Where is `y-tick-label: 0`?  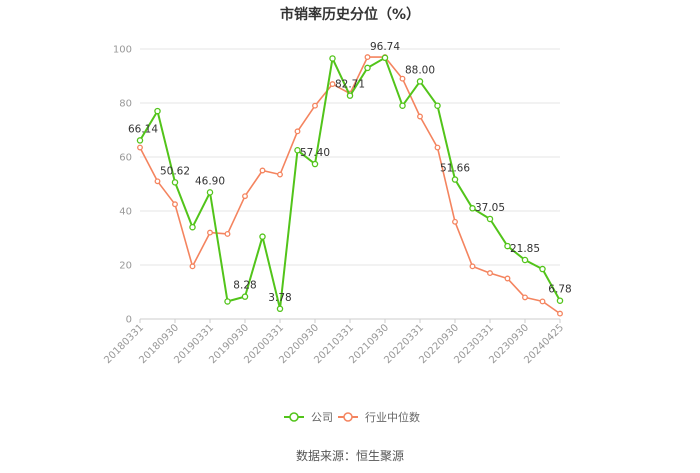
y-tick-label: 0 is located at coordinates (129, 320).